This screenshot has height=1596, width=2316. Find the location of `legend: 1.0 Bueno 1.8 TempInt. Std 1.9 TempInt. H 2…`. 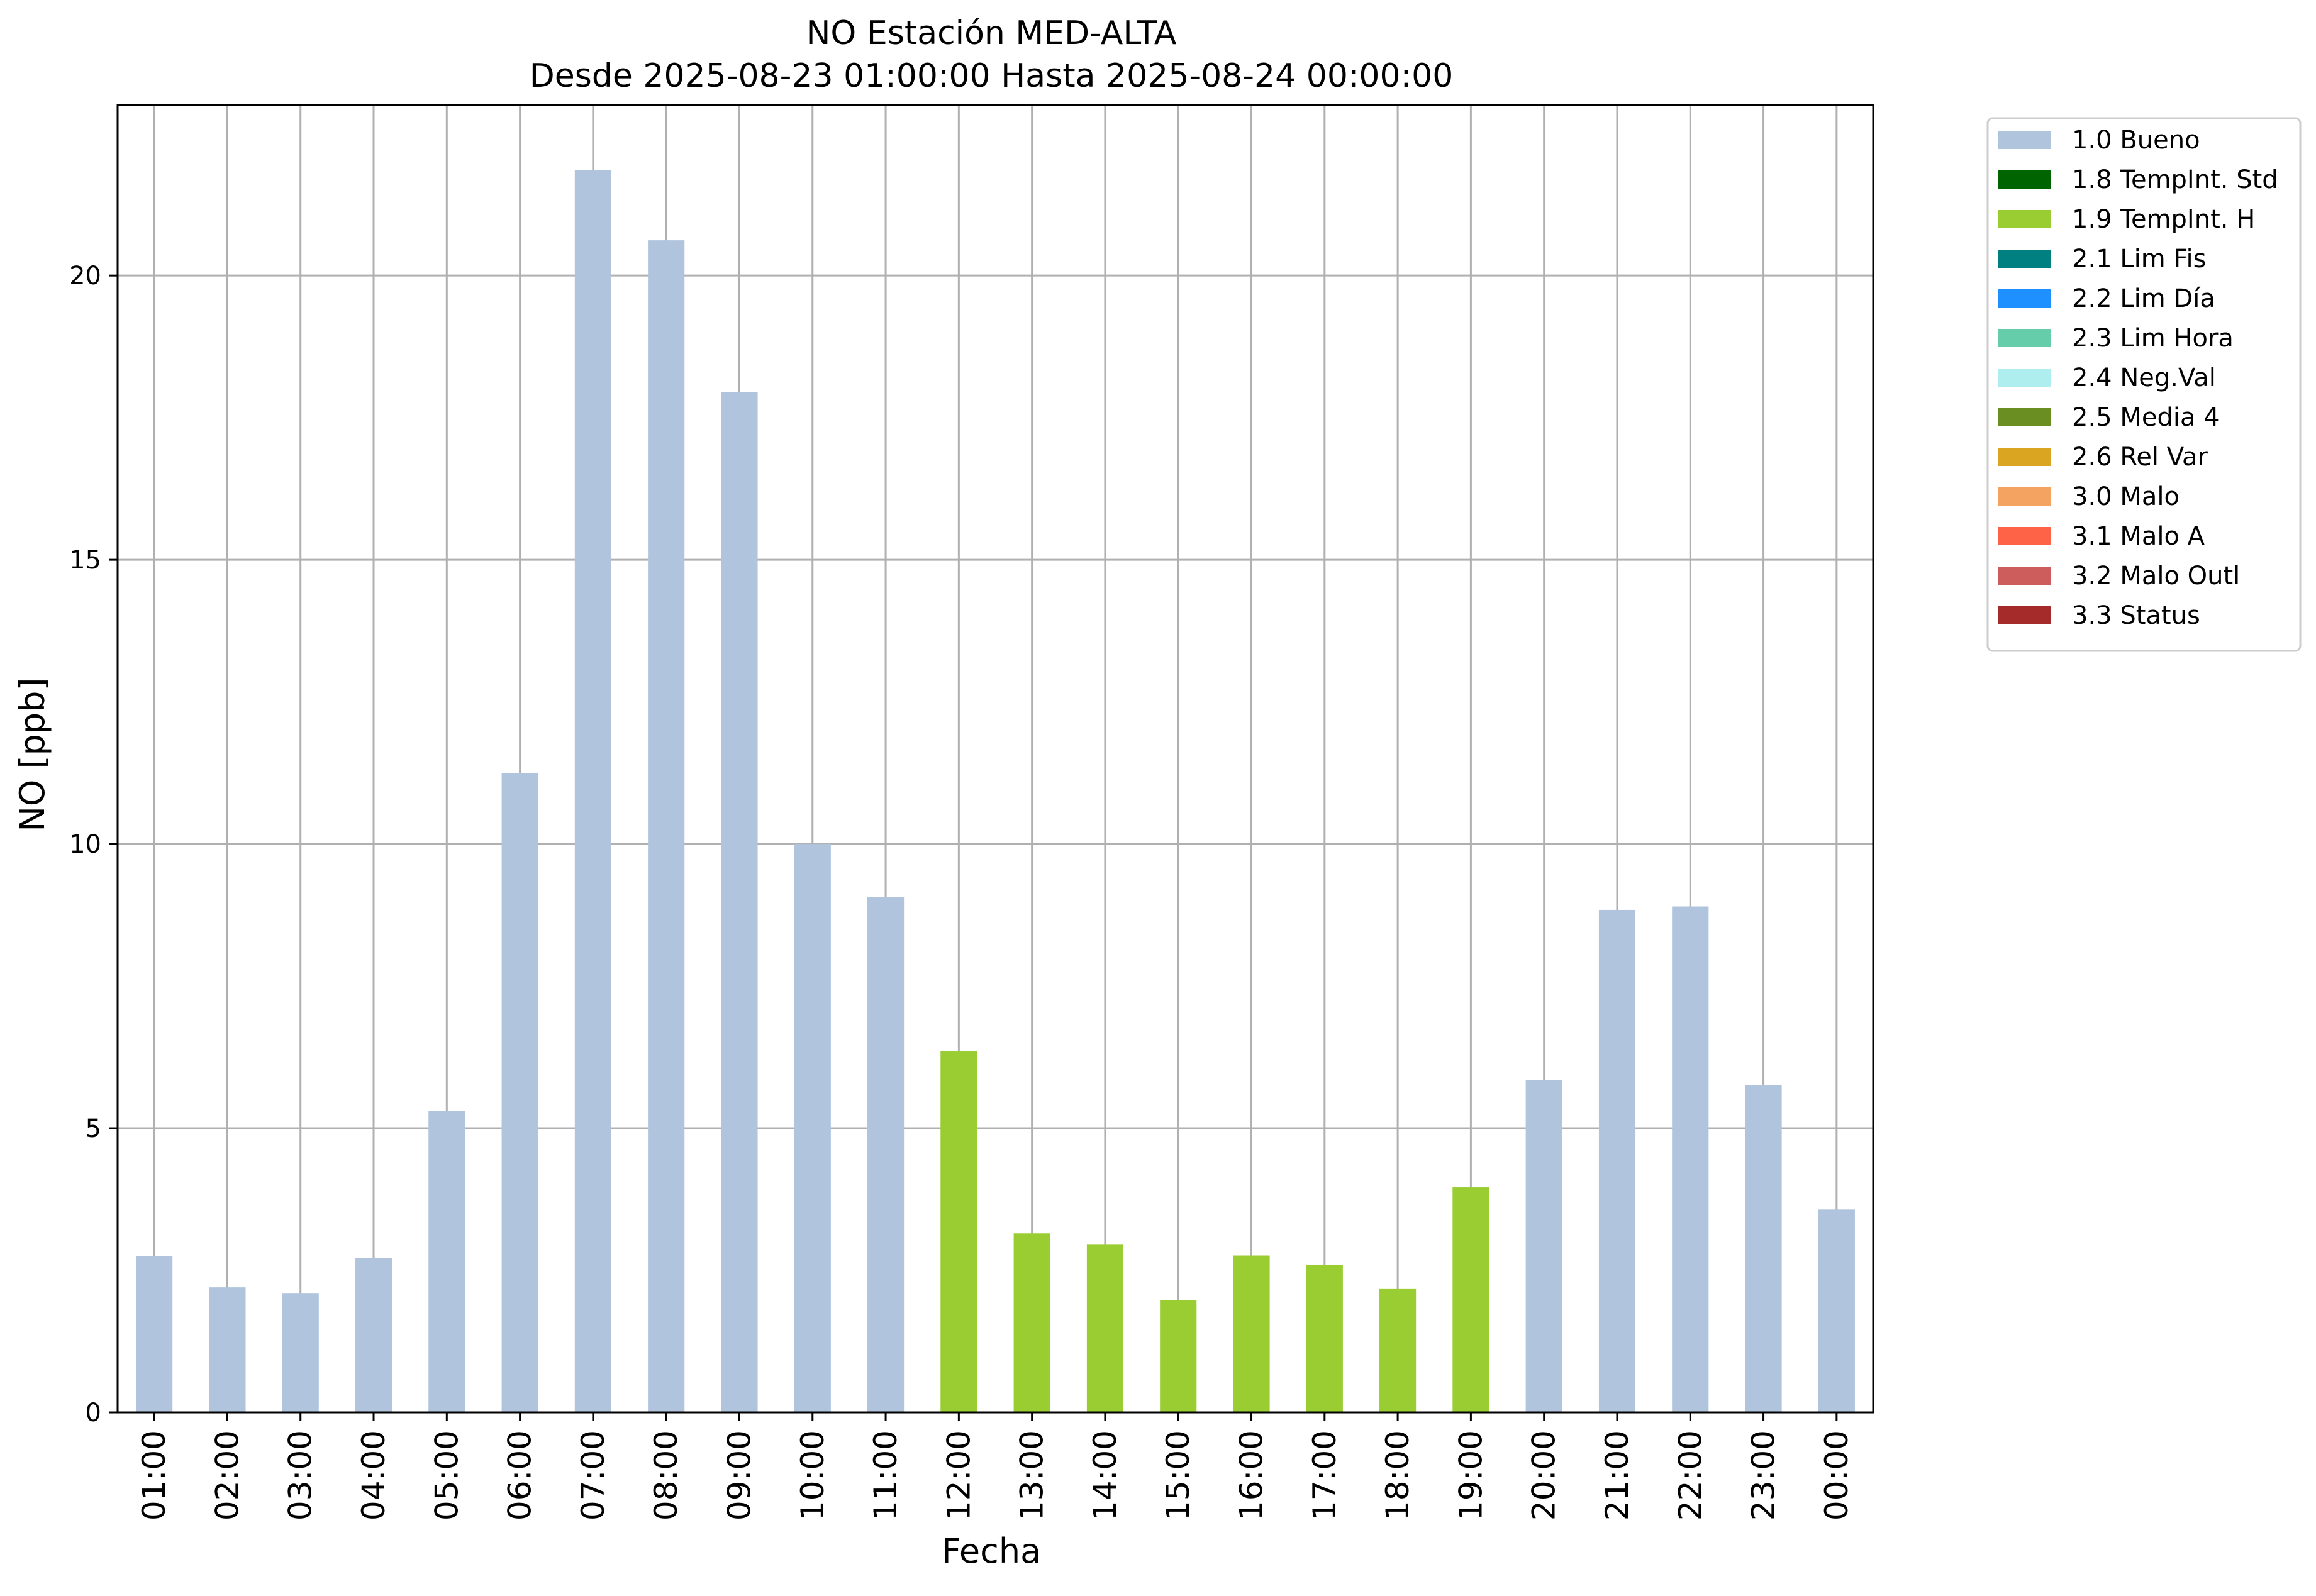

legend: 1.0 Bueno 1.8 TempInt. Std 1.9 TempInt. H 2… is located at coordinates (2144, 385).